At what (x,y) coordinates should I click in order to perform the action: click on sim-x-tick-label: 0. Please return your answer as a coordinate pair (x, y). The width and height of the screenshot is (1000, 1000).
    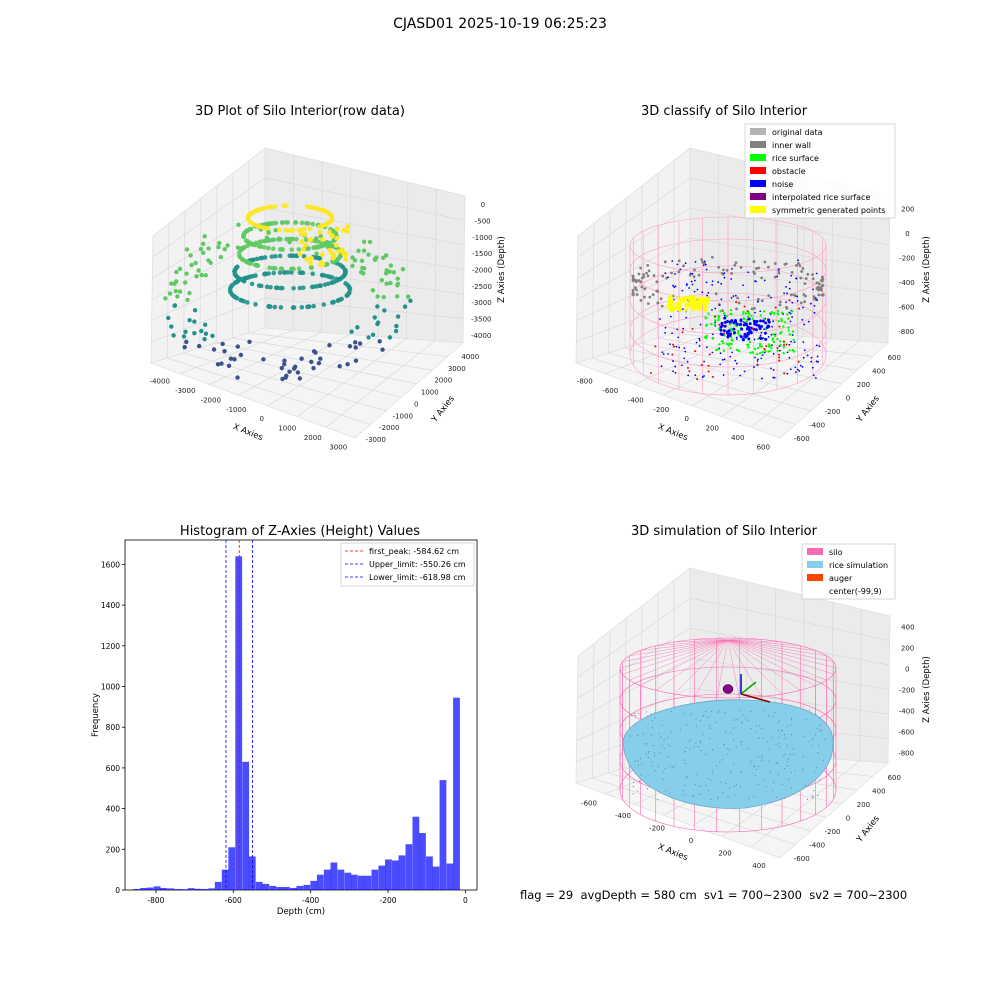
    Looking at the image, I should click on (691, 841).